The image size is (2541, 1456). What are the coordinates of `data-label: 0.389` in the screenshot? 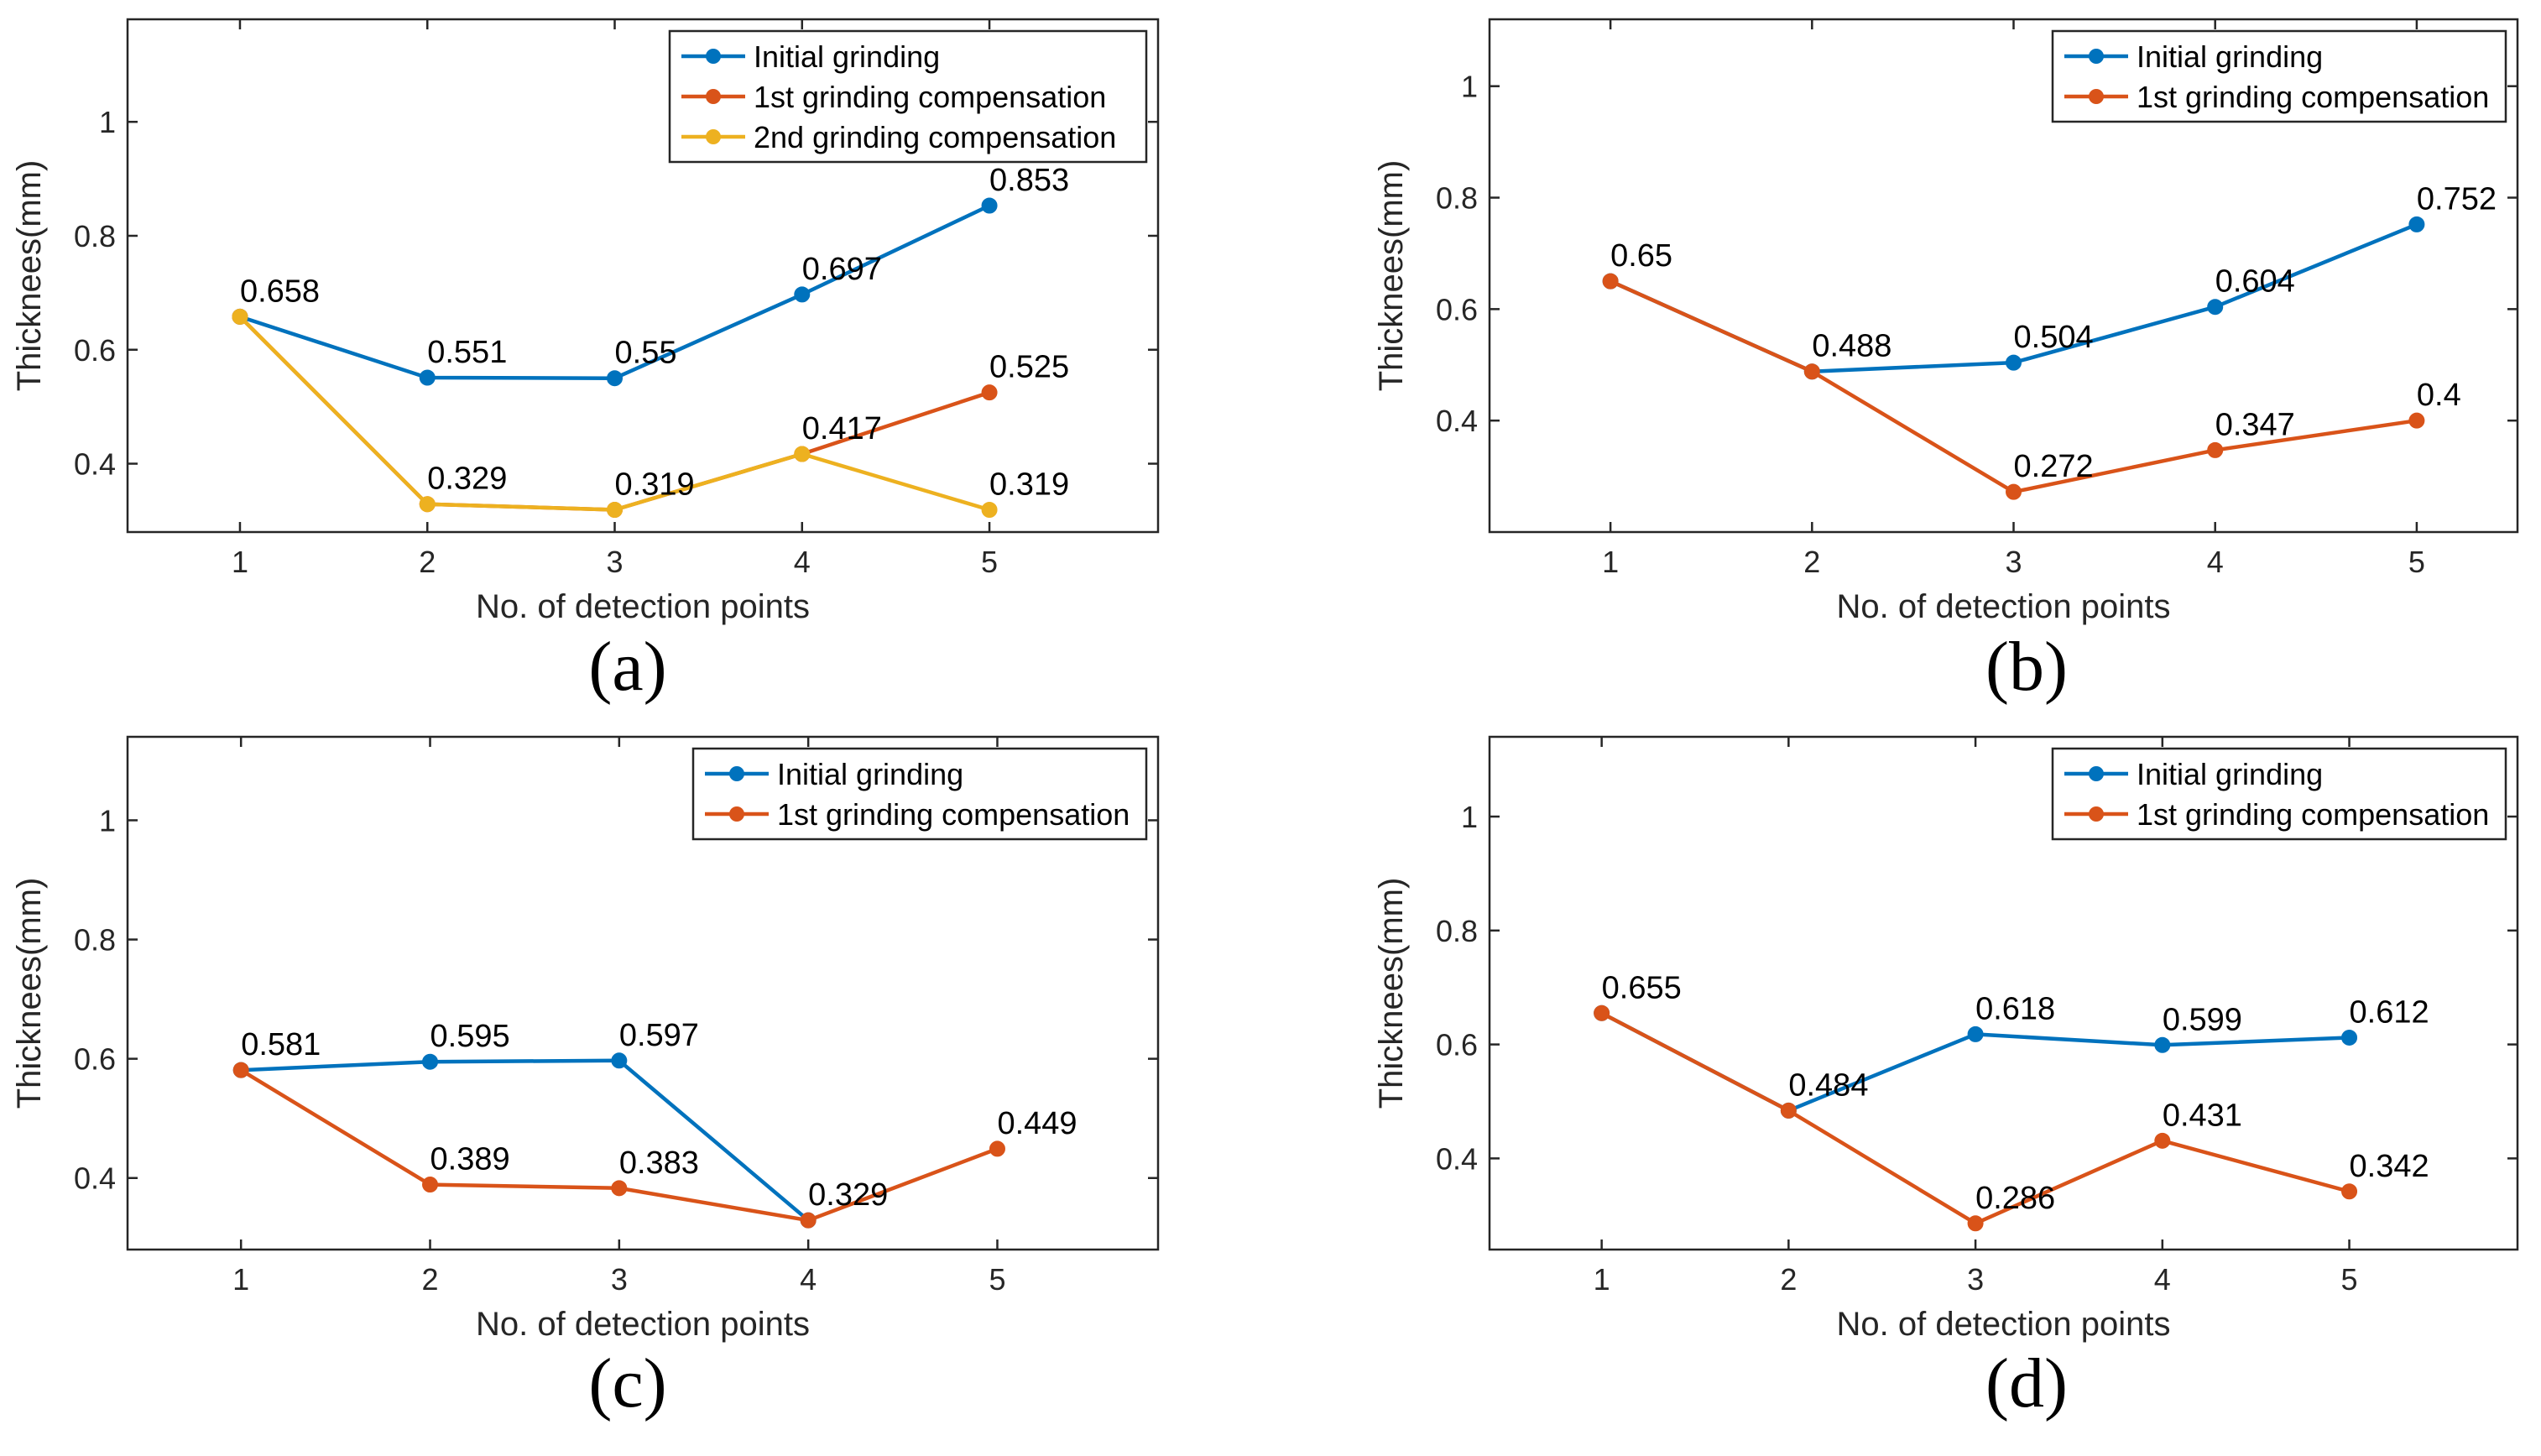 It's located at (470, 1159).